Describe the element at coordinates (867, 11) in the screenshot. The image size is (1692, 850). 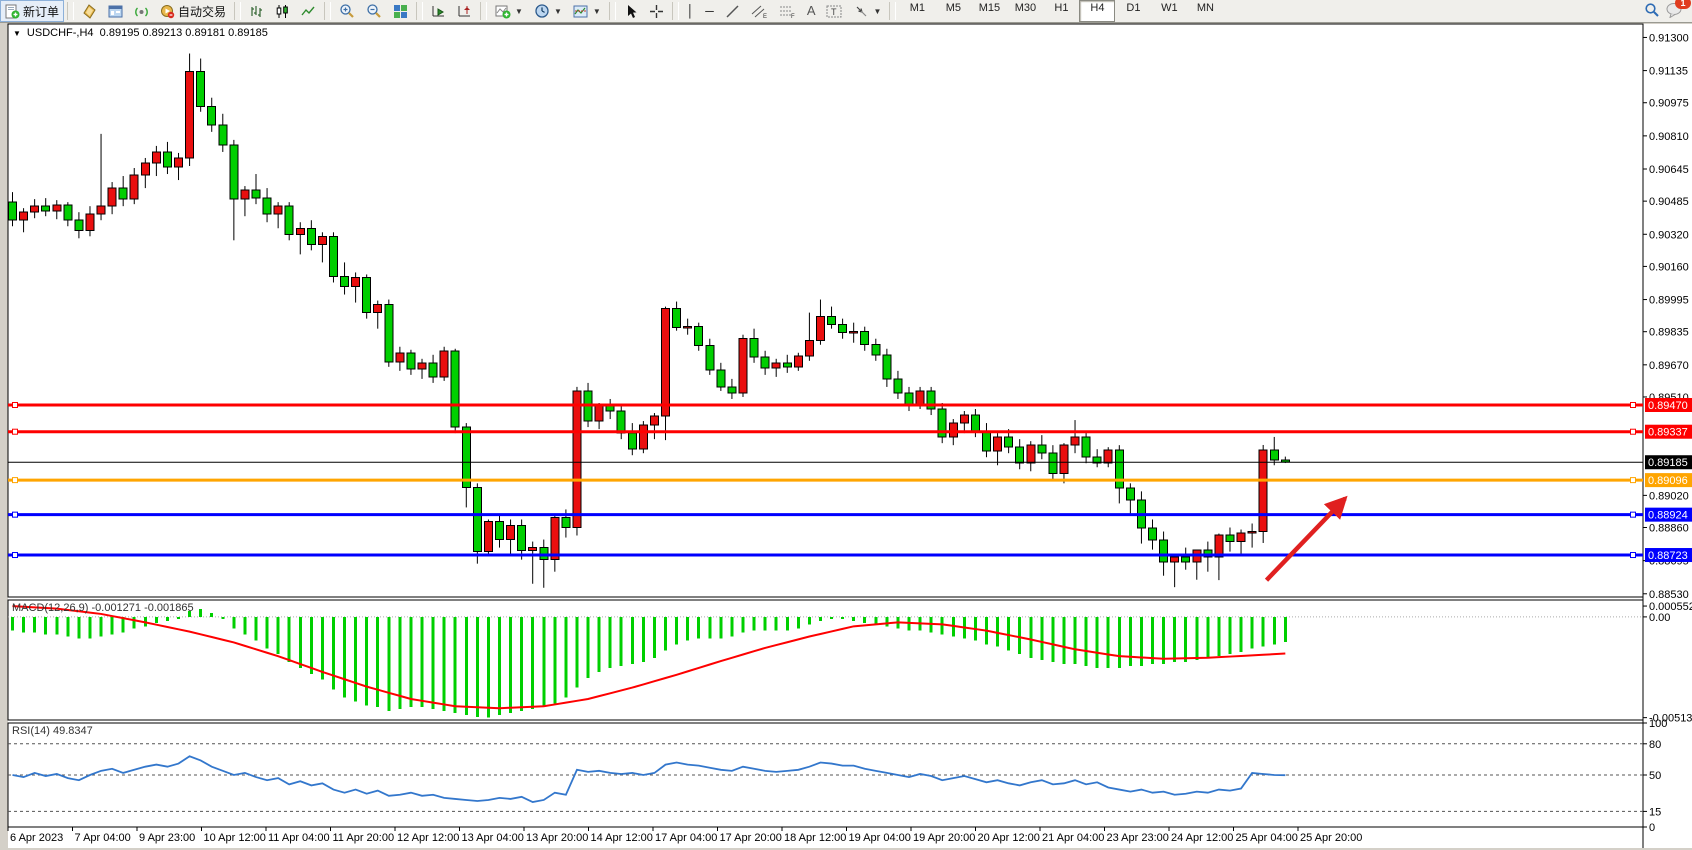
I see `arrows-tool-button: ▼` at that location.